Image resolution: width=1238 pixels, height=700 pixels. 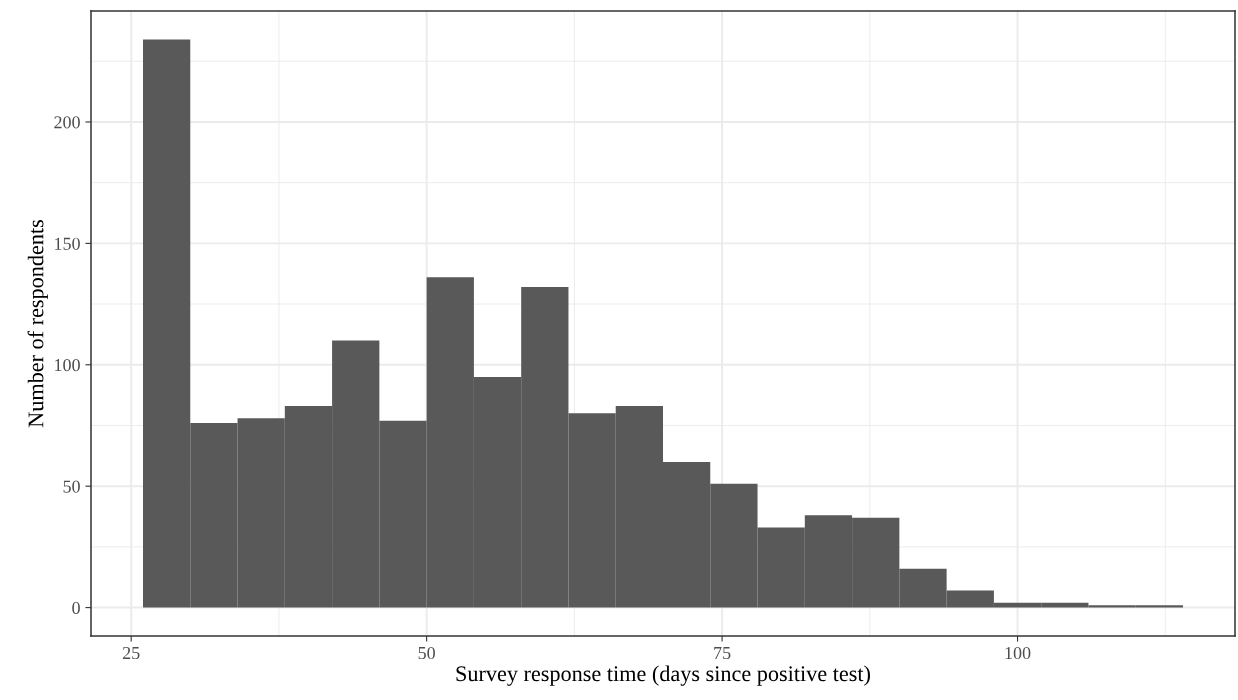 What do you see at coordinates (426, 653) in the screenshot?
I see `x-tick-label: 50` at bounding box center [426, 653].